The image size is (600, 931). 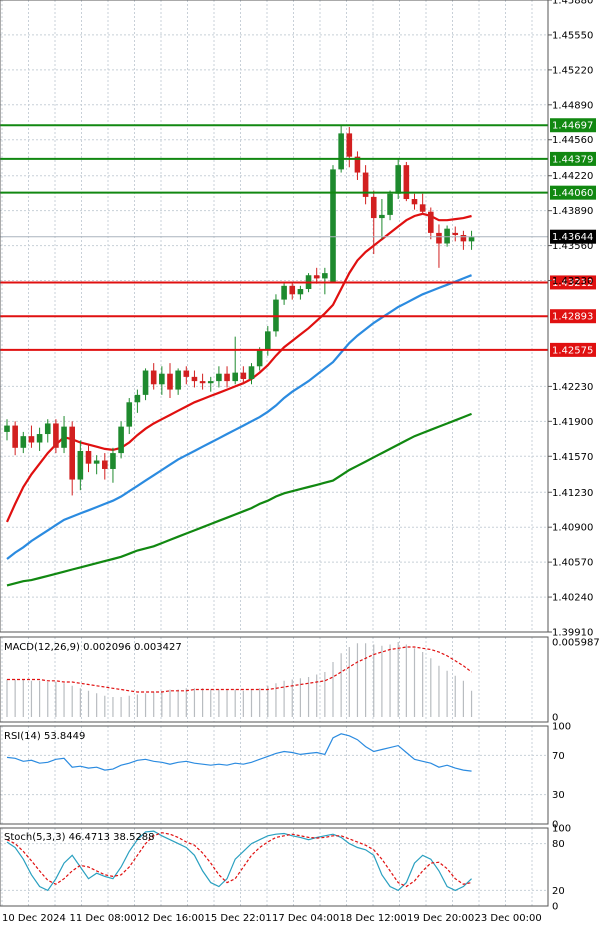 I want to click on stoch-frame, so click(x=274, y=867).